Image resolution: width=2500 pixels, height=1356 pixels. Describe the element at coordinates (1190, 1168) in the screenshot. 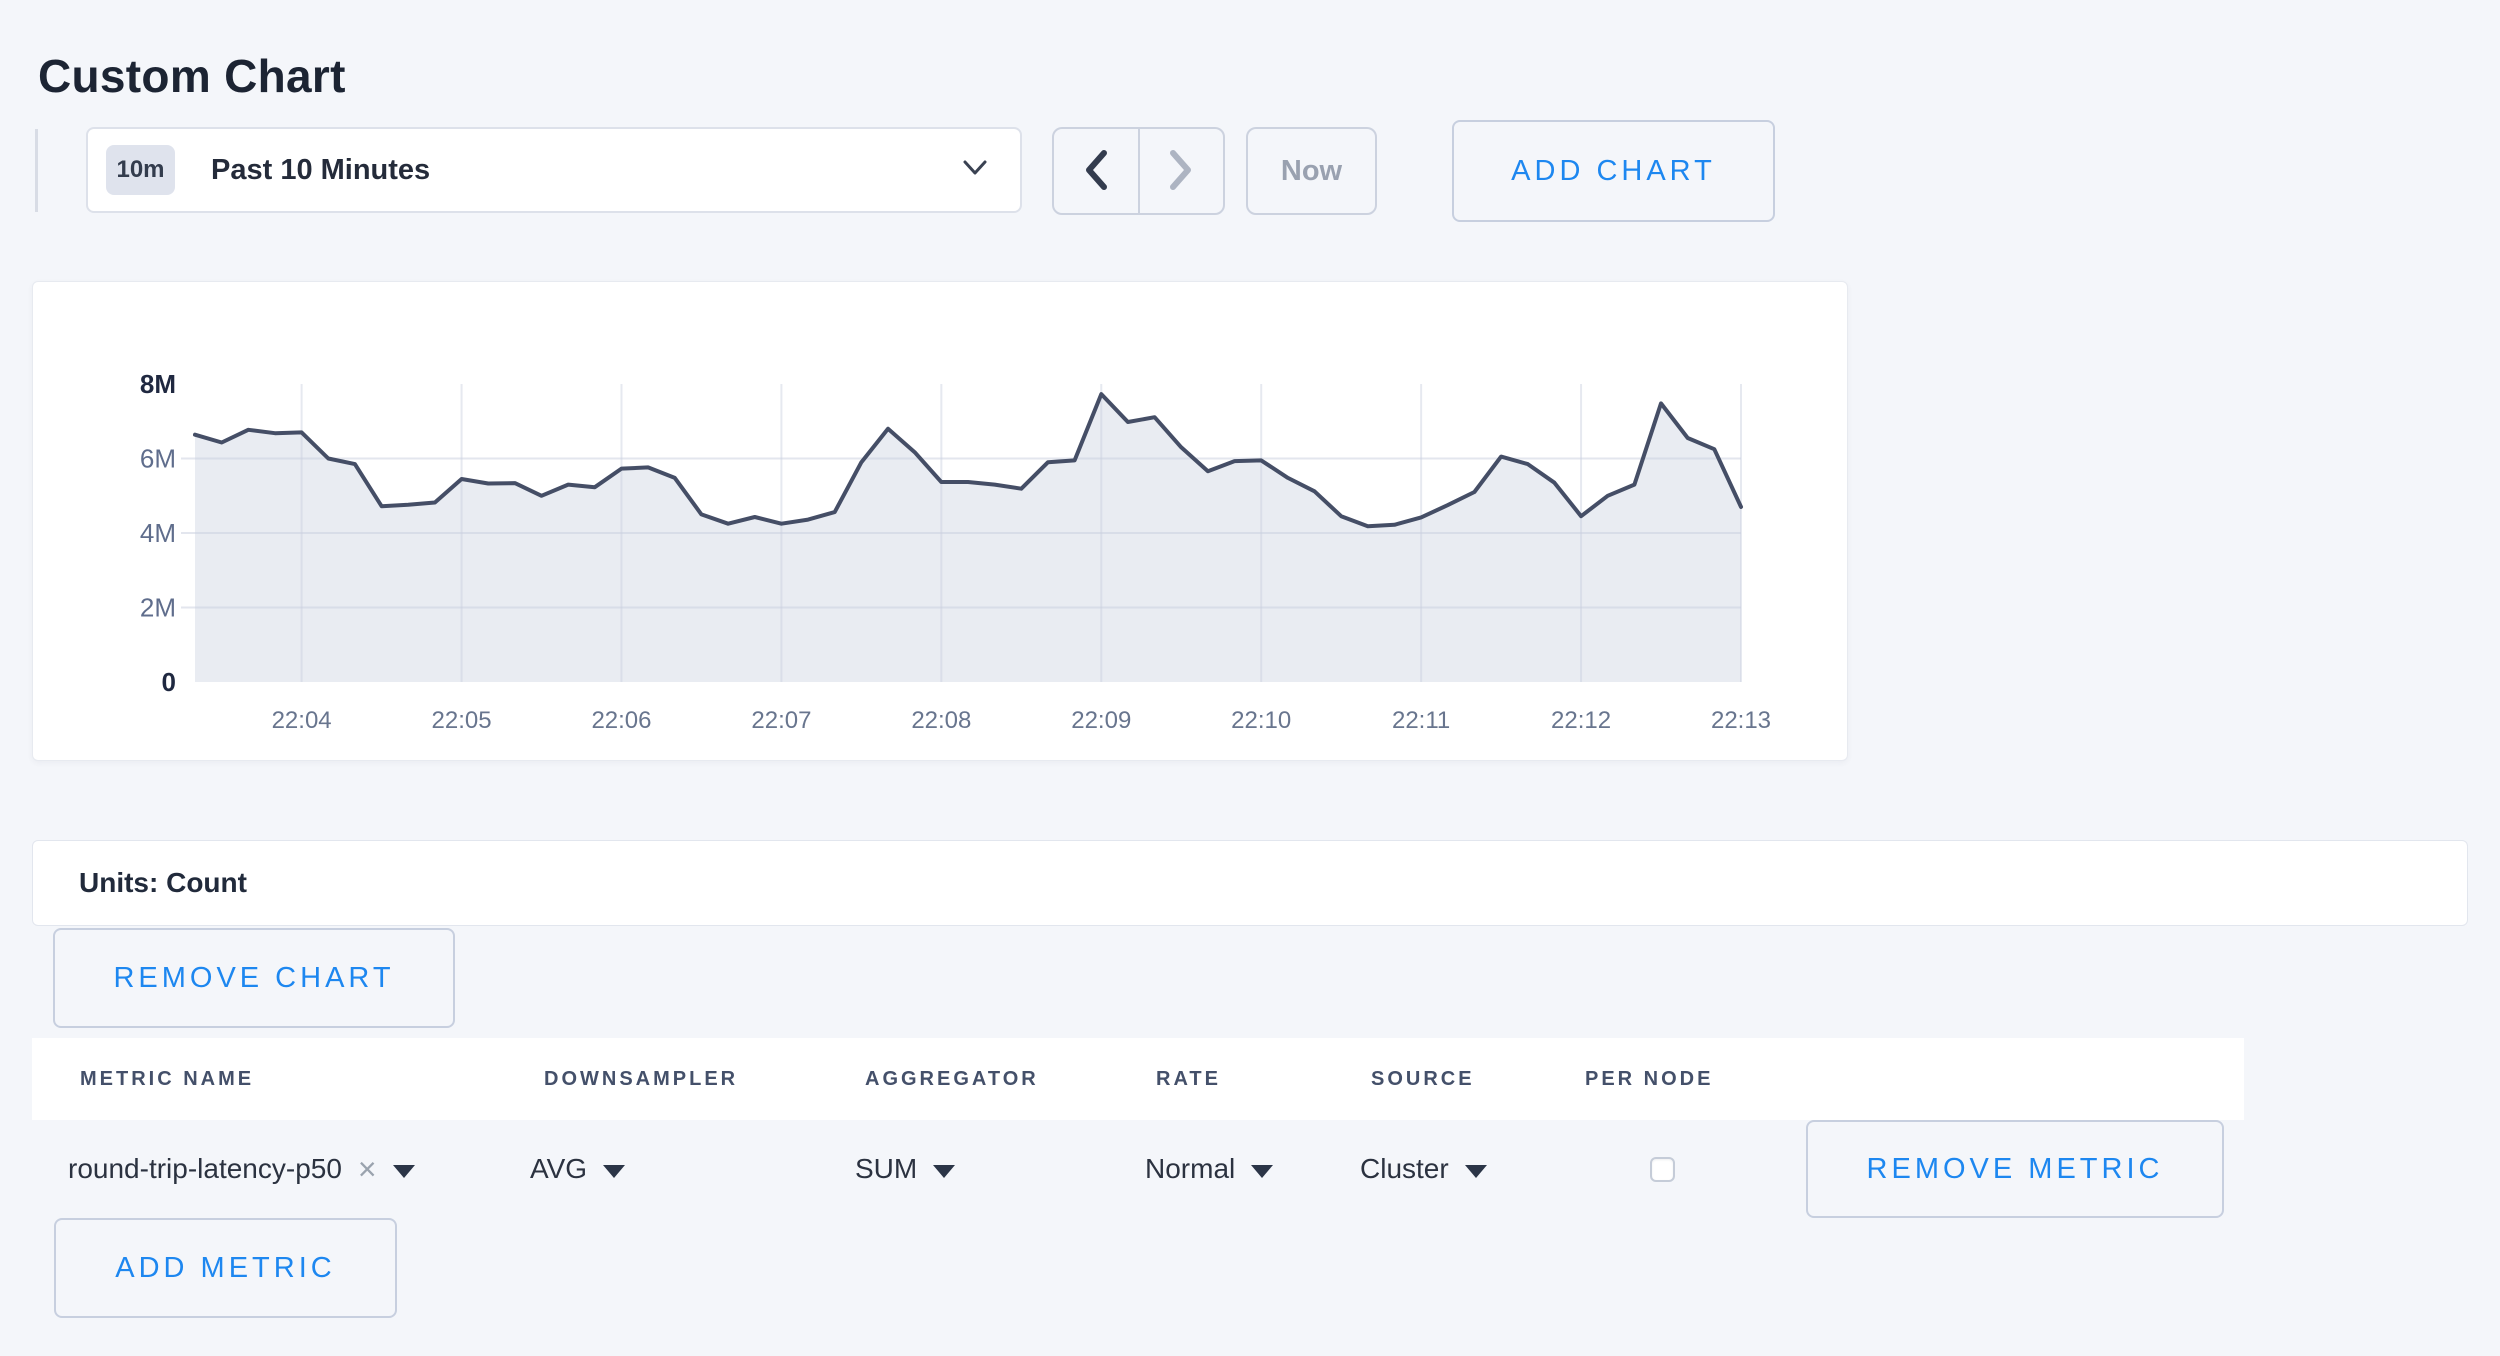

I see `rate-value: Normal` at that location.